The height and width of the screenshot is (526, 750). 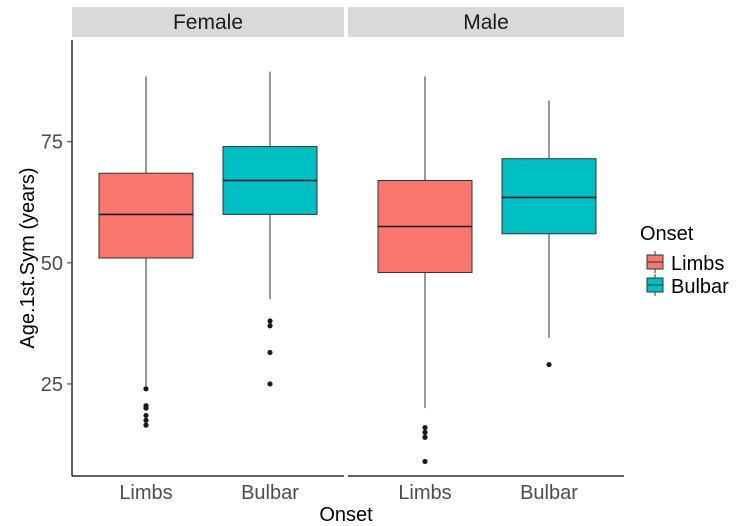 I want to click on facet-strip-male, so click(x=486, y=22).